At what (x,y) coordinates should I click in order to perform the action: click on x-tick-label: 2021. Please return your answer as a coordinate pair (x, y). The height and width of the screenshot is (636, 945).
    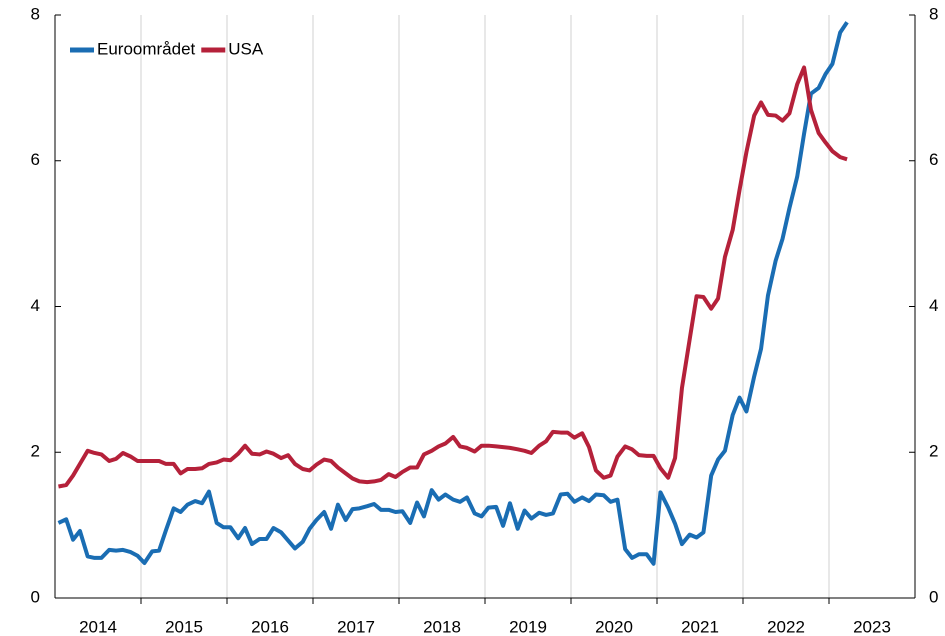
    Looking at the image, I should click on (700, 626).